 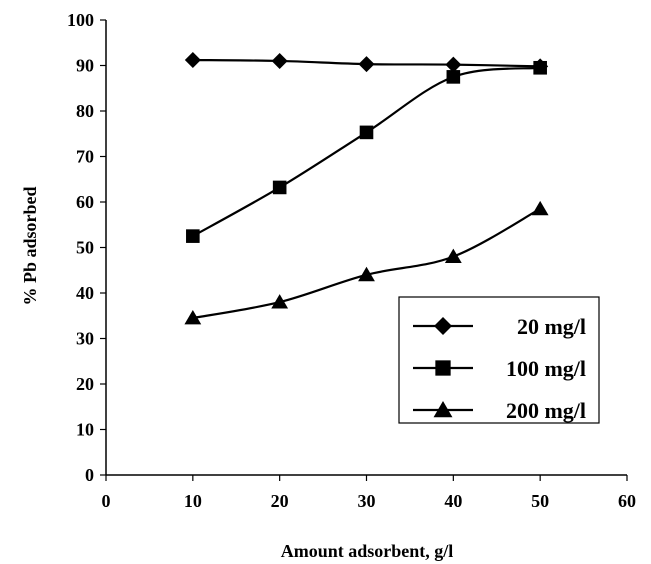 I want to click on y-axis-title: % Pb adsorbed, so click(x=30, y=245).